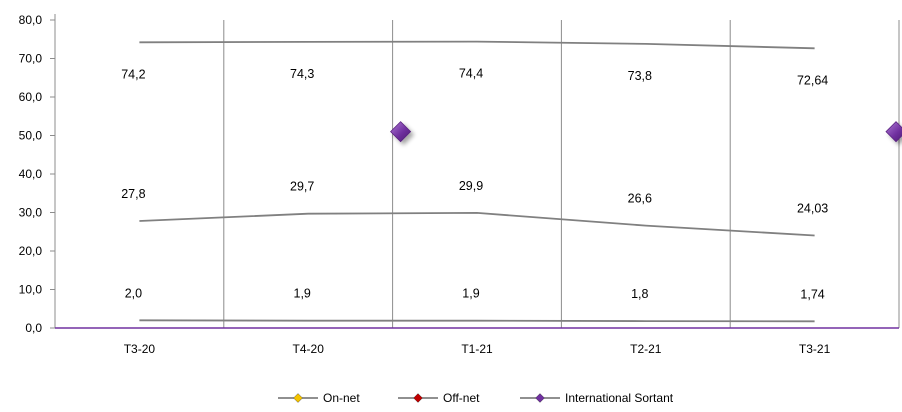 The image size is (902, 412). Describe the element at coordinates (133, 293) in the screenshot. I see `data-label: 2,0` at that location.